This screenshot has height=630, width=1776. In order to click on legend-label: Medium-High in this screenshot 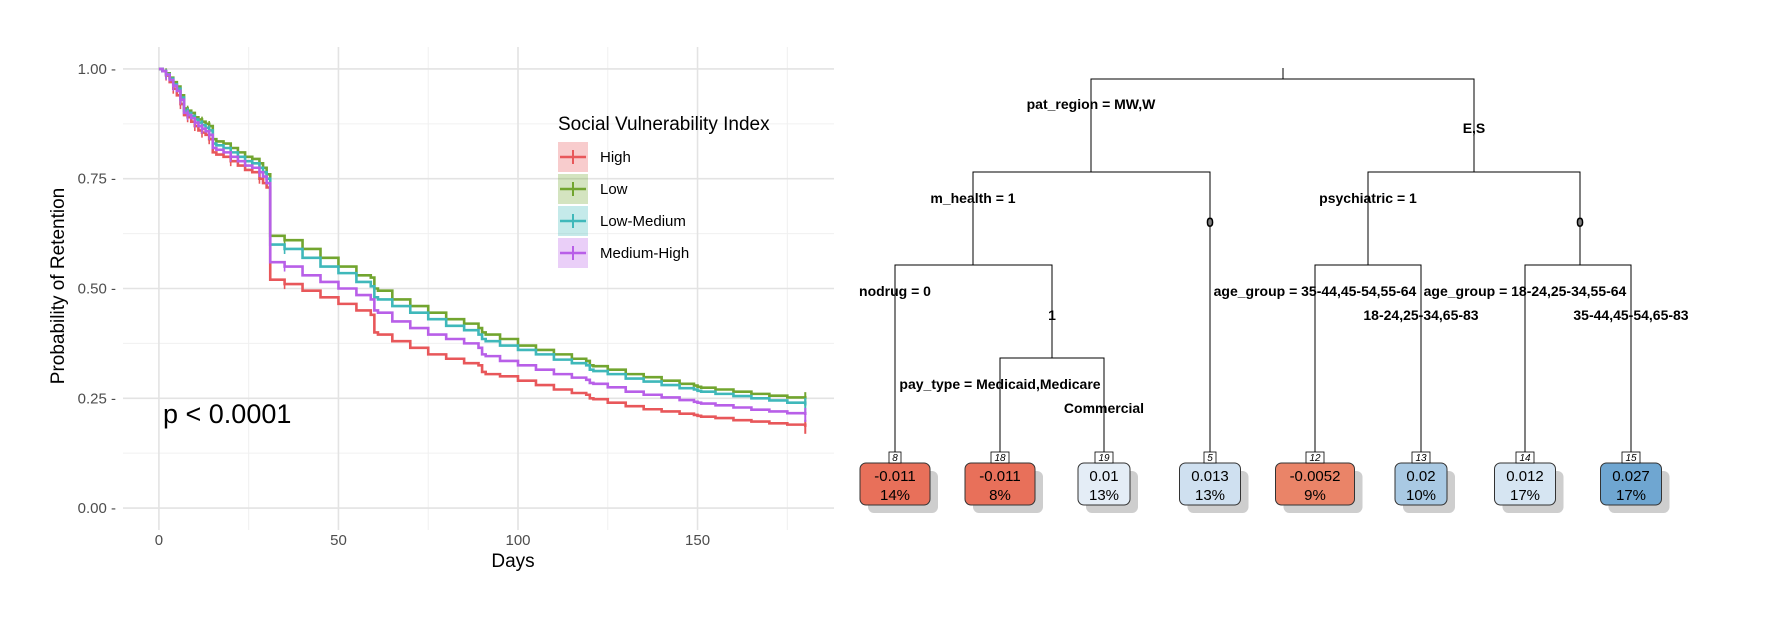, I will do `click(644, 253)`.